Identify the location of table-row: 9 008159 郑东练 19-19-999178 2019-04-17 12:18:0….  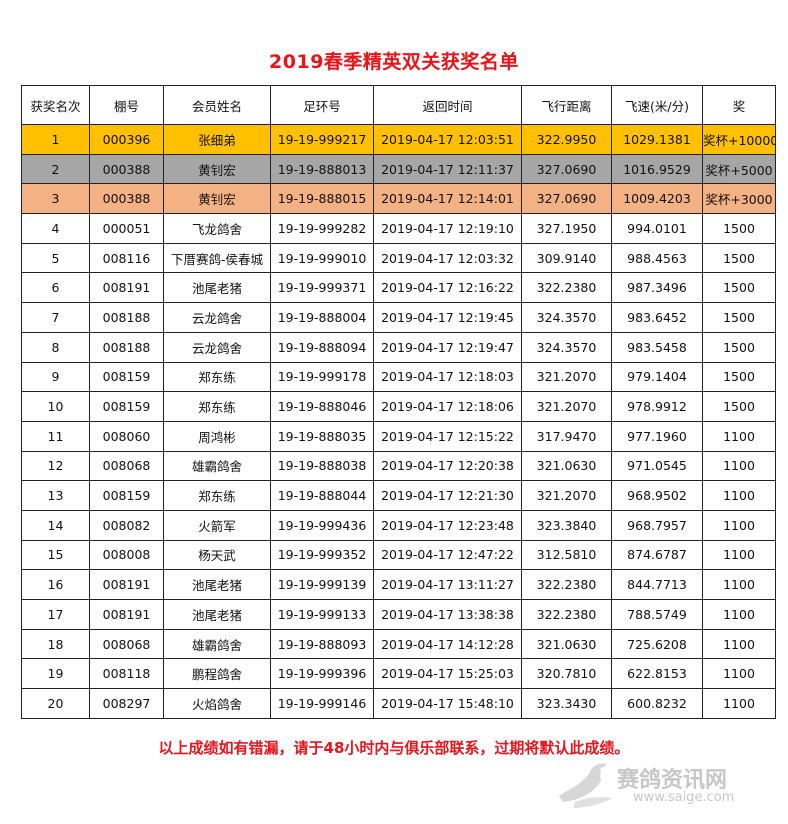
(398, 377).